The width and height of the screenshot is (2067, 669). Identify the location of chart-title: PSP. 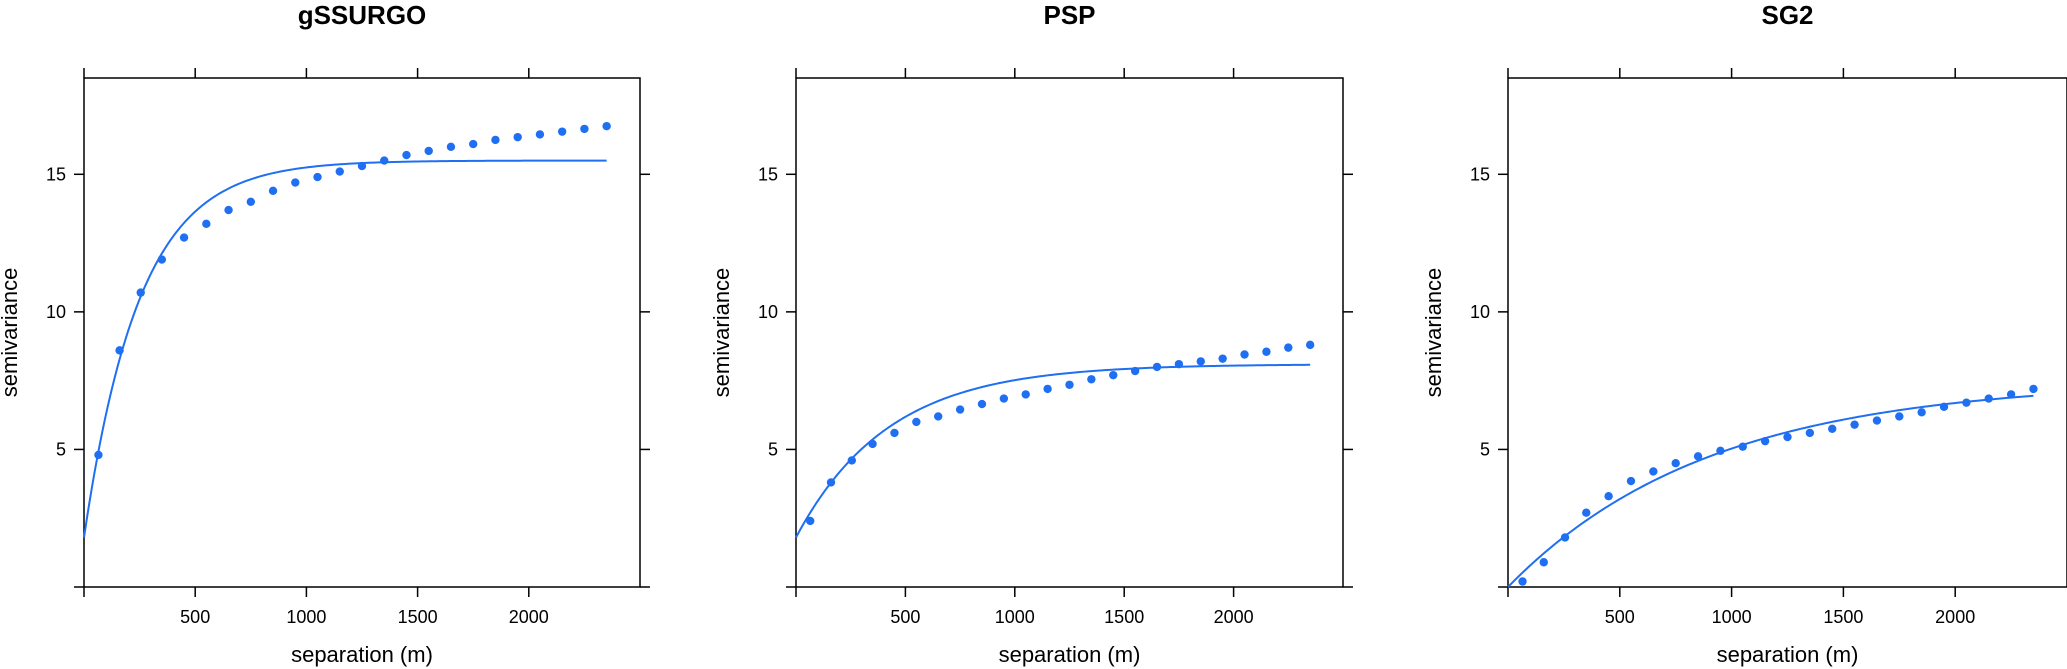
(1069, 15).